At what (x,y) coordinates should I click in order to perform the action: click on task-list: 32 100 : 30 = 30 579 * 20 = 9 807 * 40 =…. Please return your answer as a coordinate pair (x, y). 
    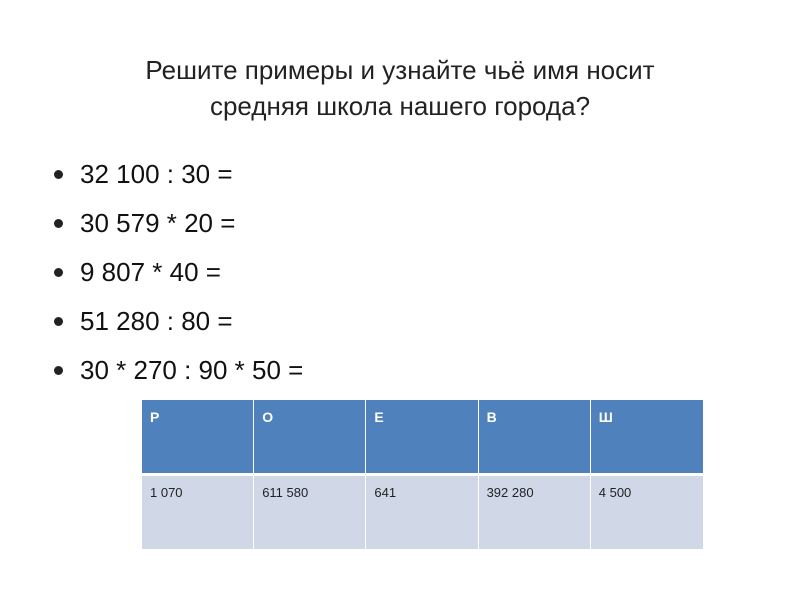
    Looking at the image, I should click on (178, 272).